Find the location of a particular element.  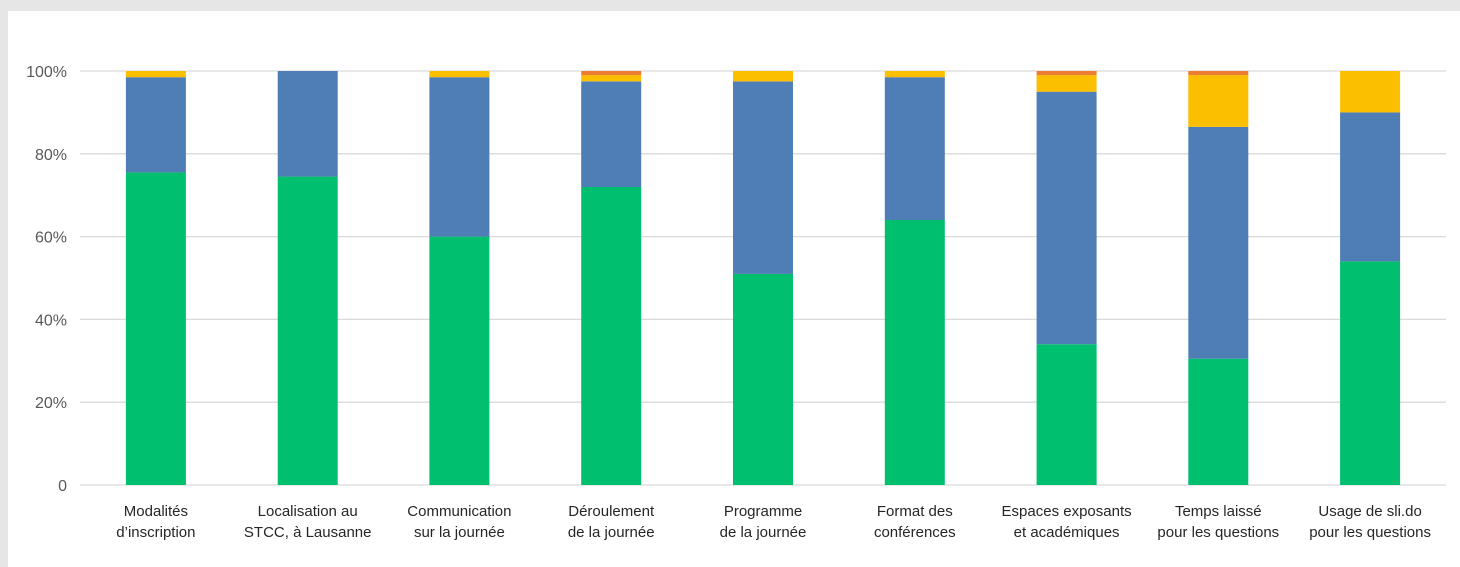

y-axis-ticks: 0 20% 40% 60% 80% 100% is located at coordinates (46, 279).